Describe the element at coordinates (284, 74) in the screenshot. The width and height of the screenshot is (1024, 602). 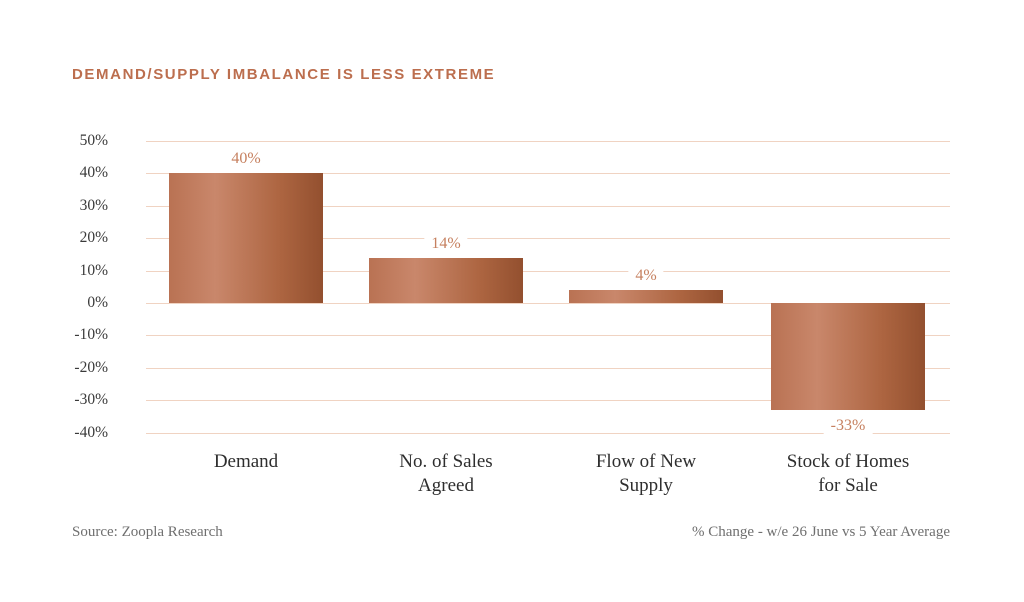
I see `chart-title: DEMAND/SUPPLY IMBALANCE IS LESS EXTREME` at that location.